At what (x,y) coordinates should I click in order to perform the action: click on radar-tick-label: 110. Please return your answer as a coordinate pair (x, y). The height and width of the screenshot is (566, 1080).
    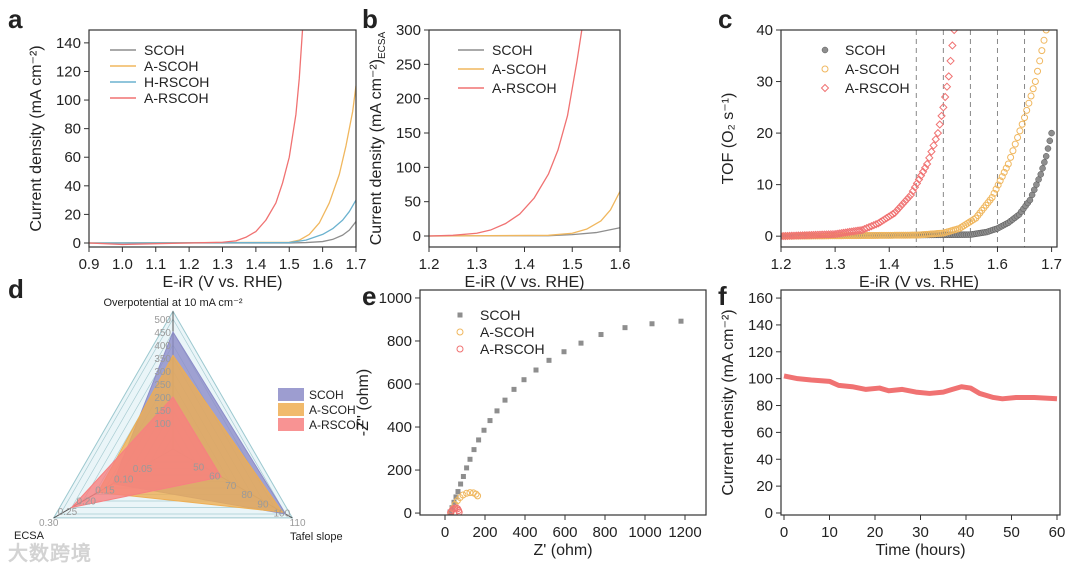
    Looking at the image, I should click on (298, 523).